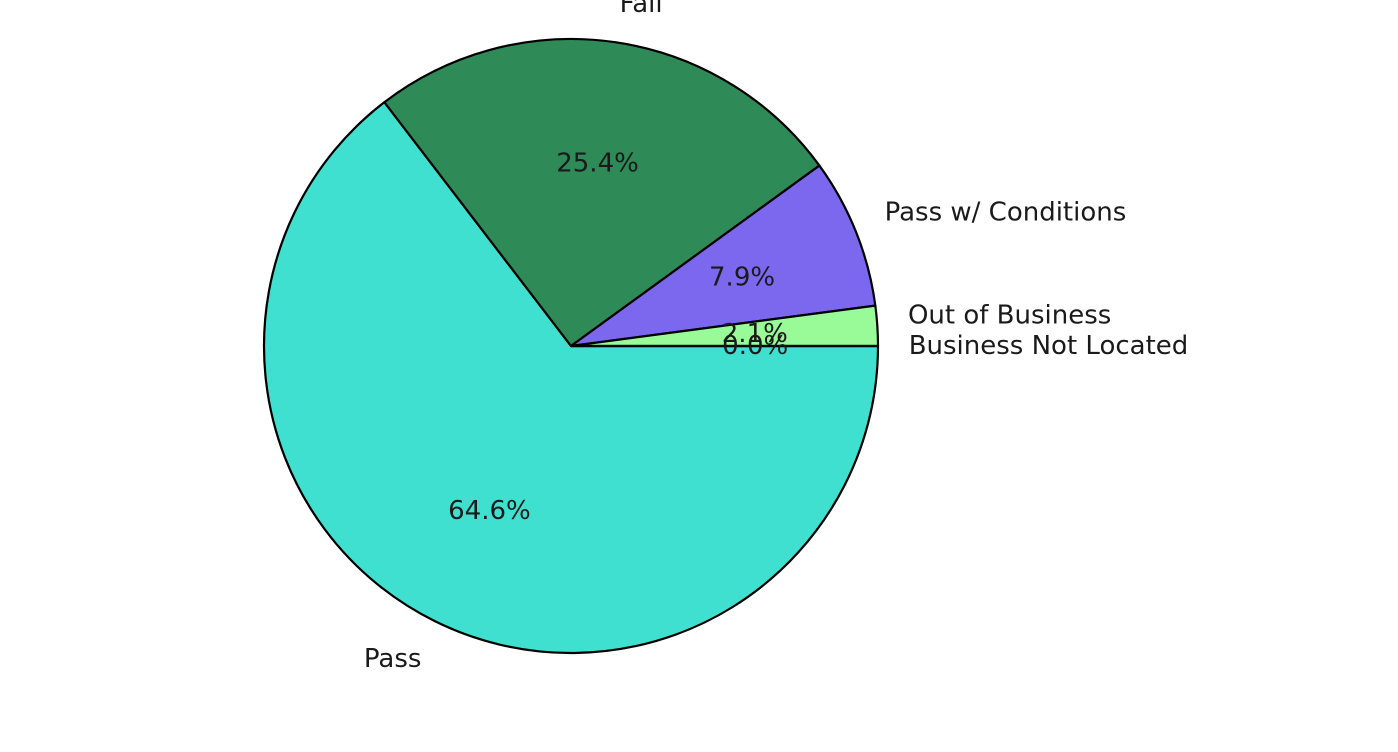 The image size is (1398, 752). I want to click on pie-label-pass: Pass, so click(393, 659).